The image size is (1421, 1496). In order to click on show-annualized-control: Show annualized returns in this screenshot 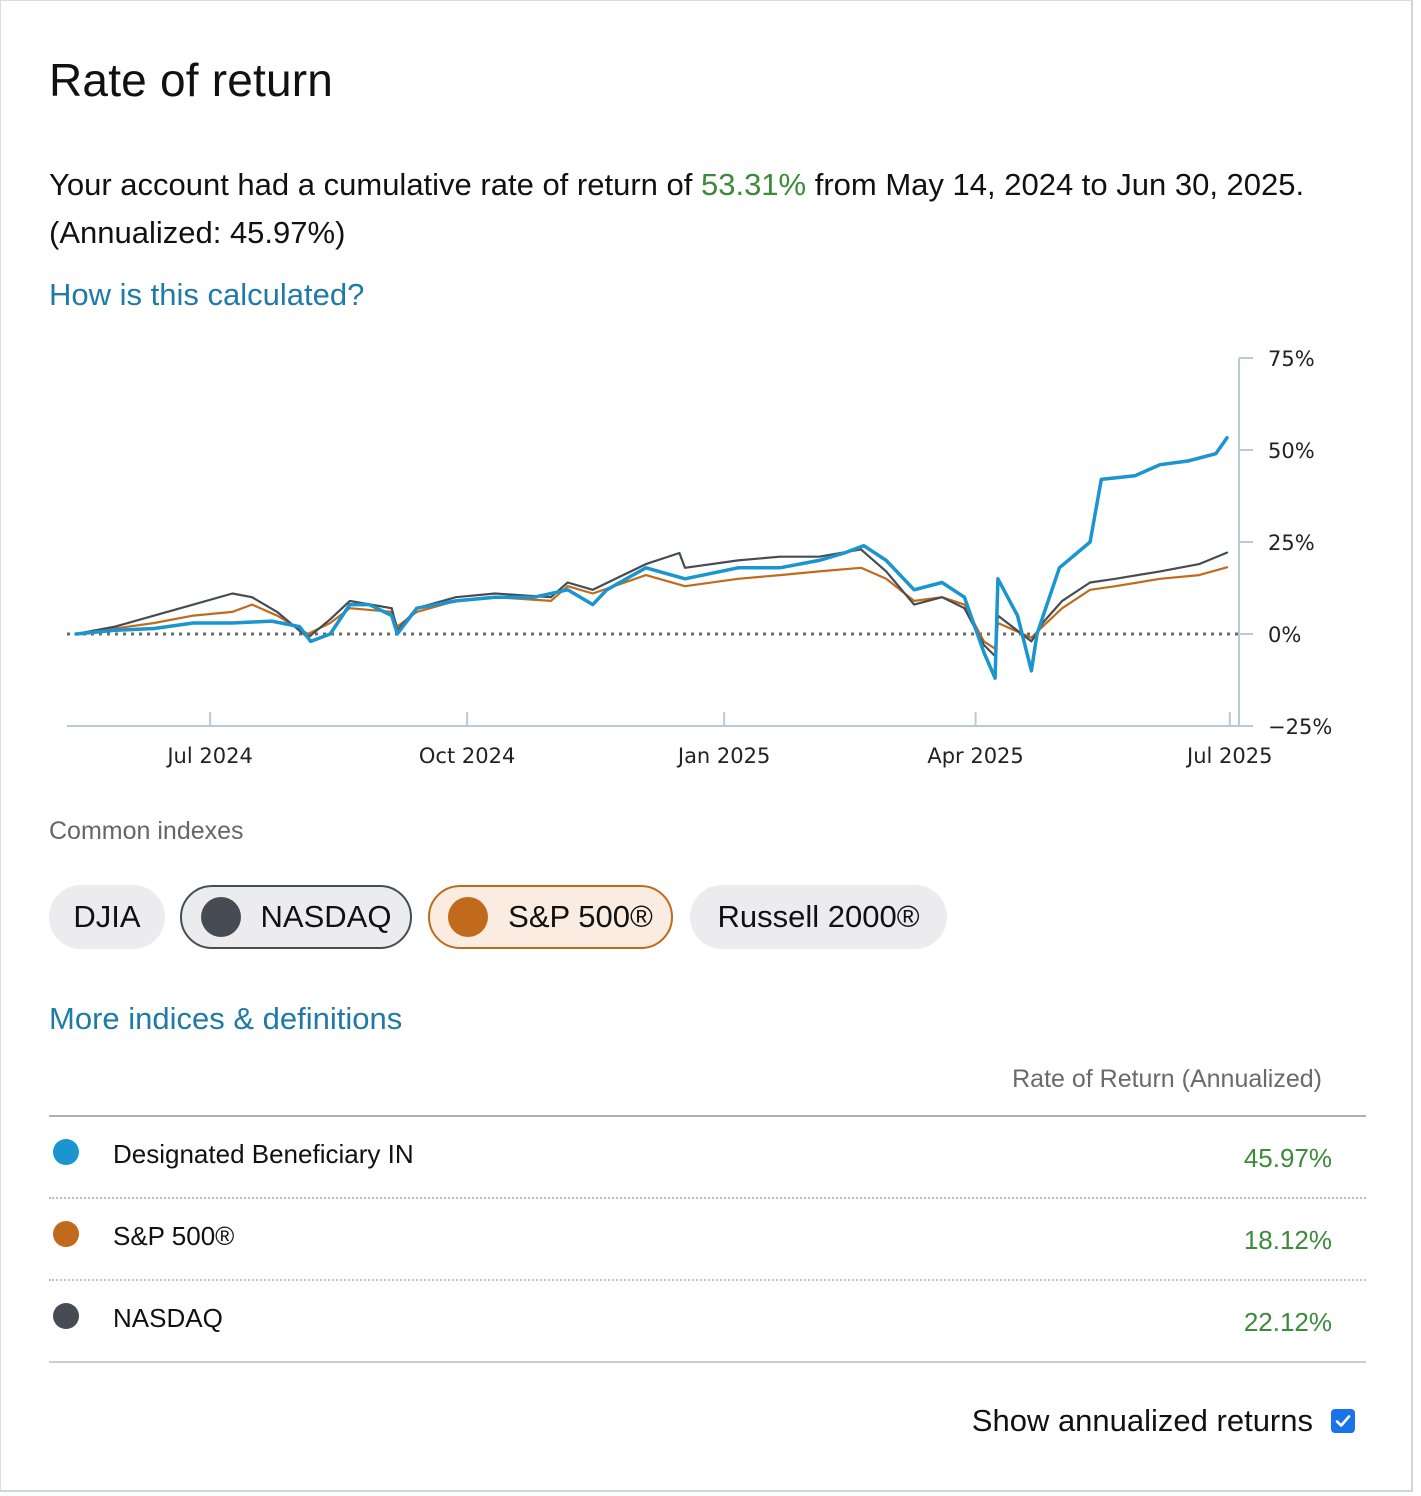, I will do `click(1163, 1421)`.